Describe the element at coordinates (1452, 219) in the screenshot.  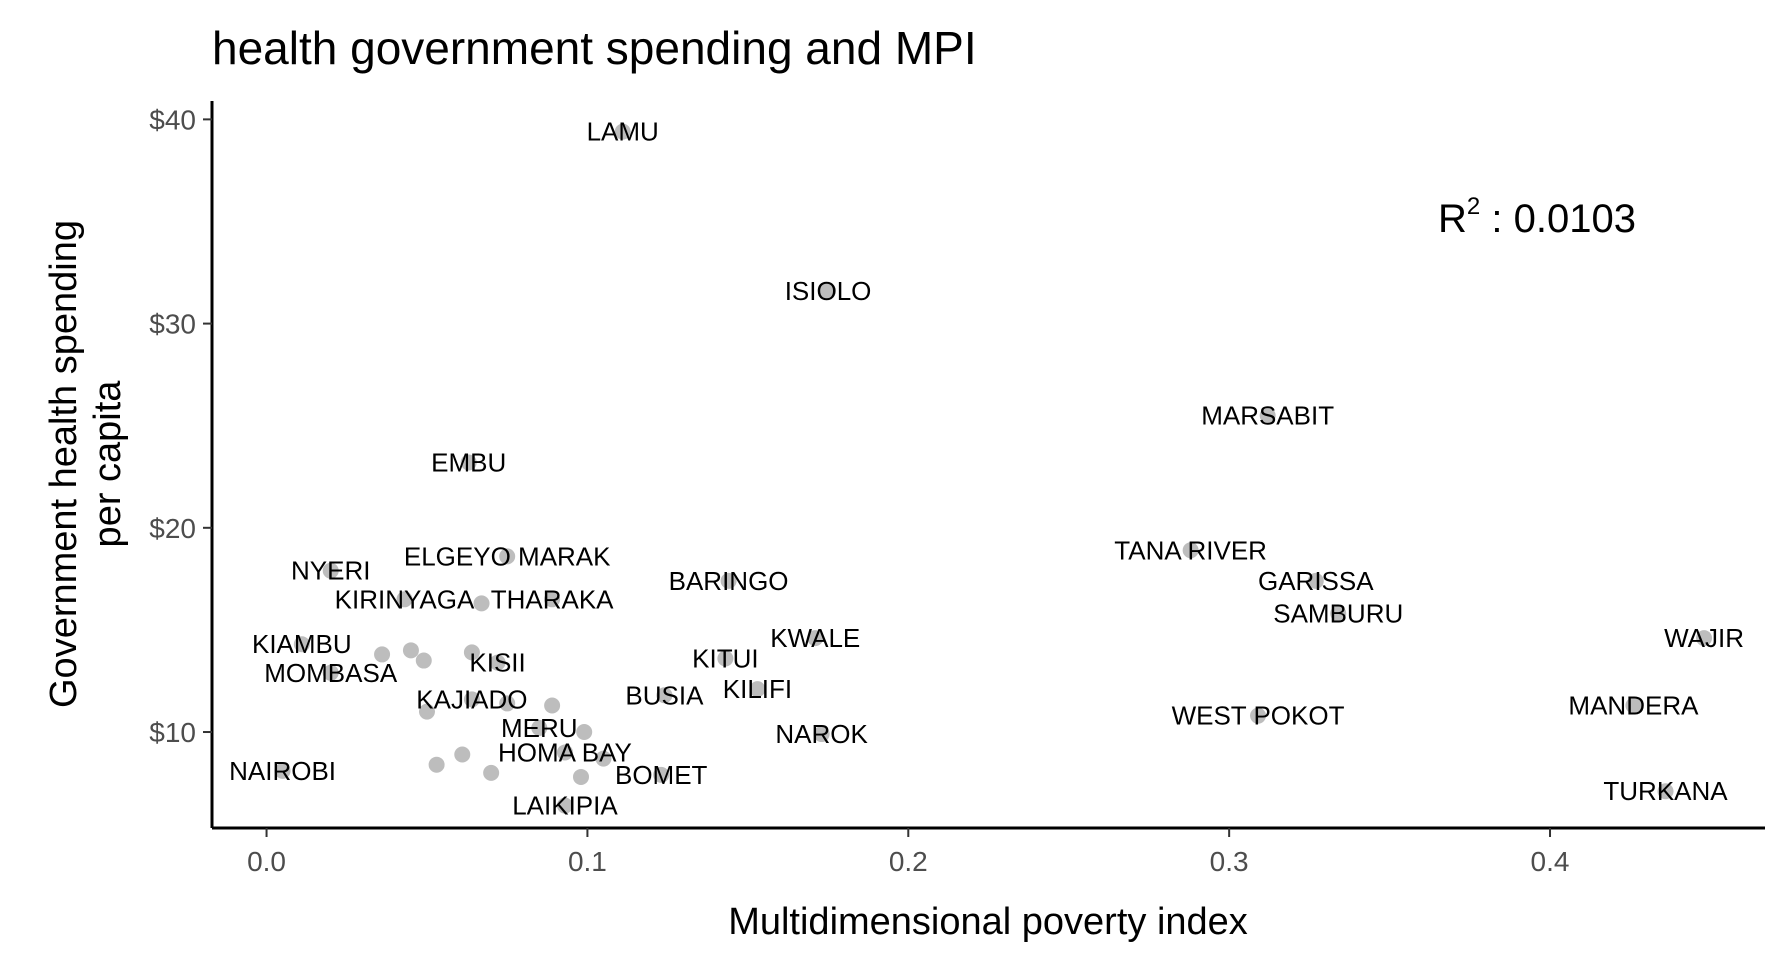
I see `r-squared-base: R` at that location.